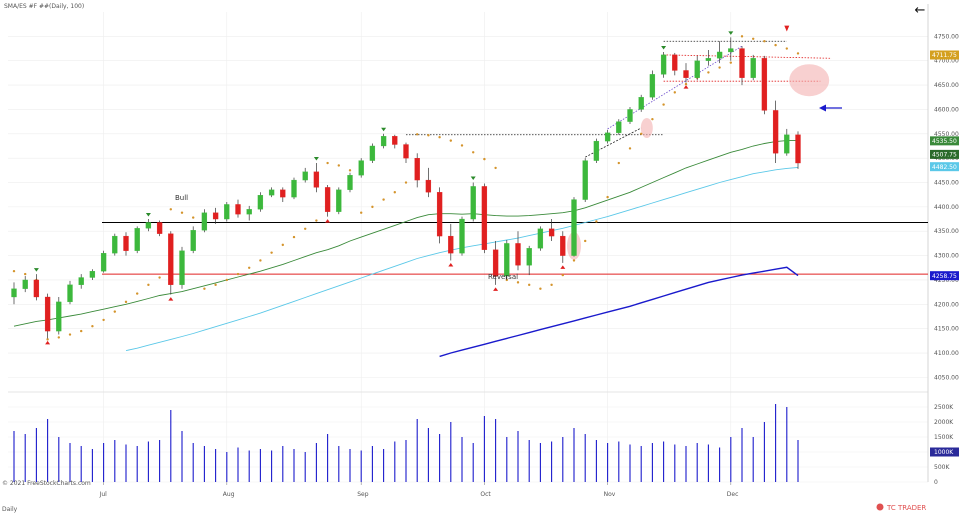  What do you see at coordinates (747, 56) in the screenshot?
I see `breakdown-dotted-line` at bounding box center [747, 56].